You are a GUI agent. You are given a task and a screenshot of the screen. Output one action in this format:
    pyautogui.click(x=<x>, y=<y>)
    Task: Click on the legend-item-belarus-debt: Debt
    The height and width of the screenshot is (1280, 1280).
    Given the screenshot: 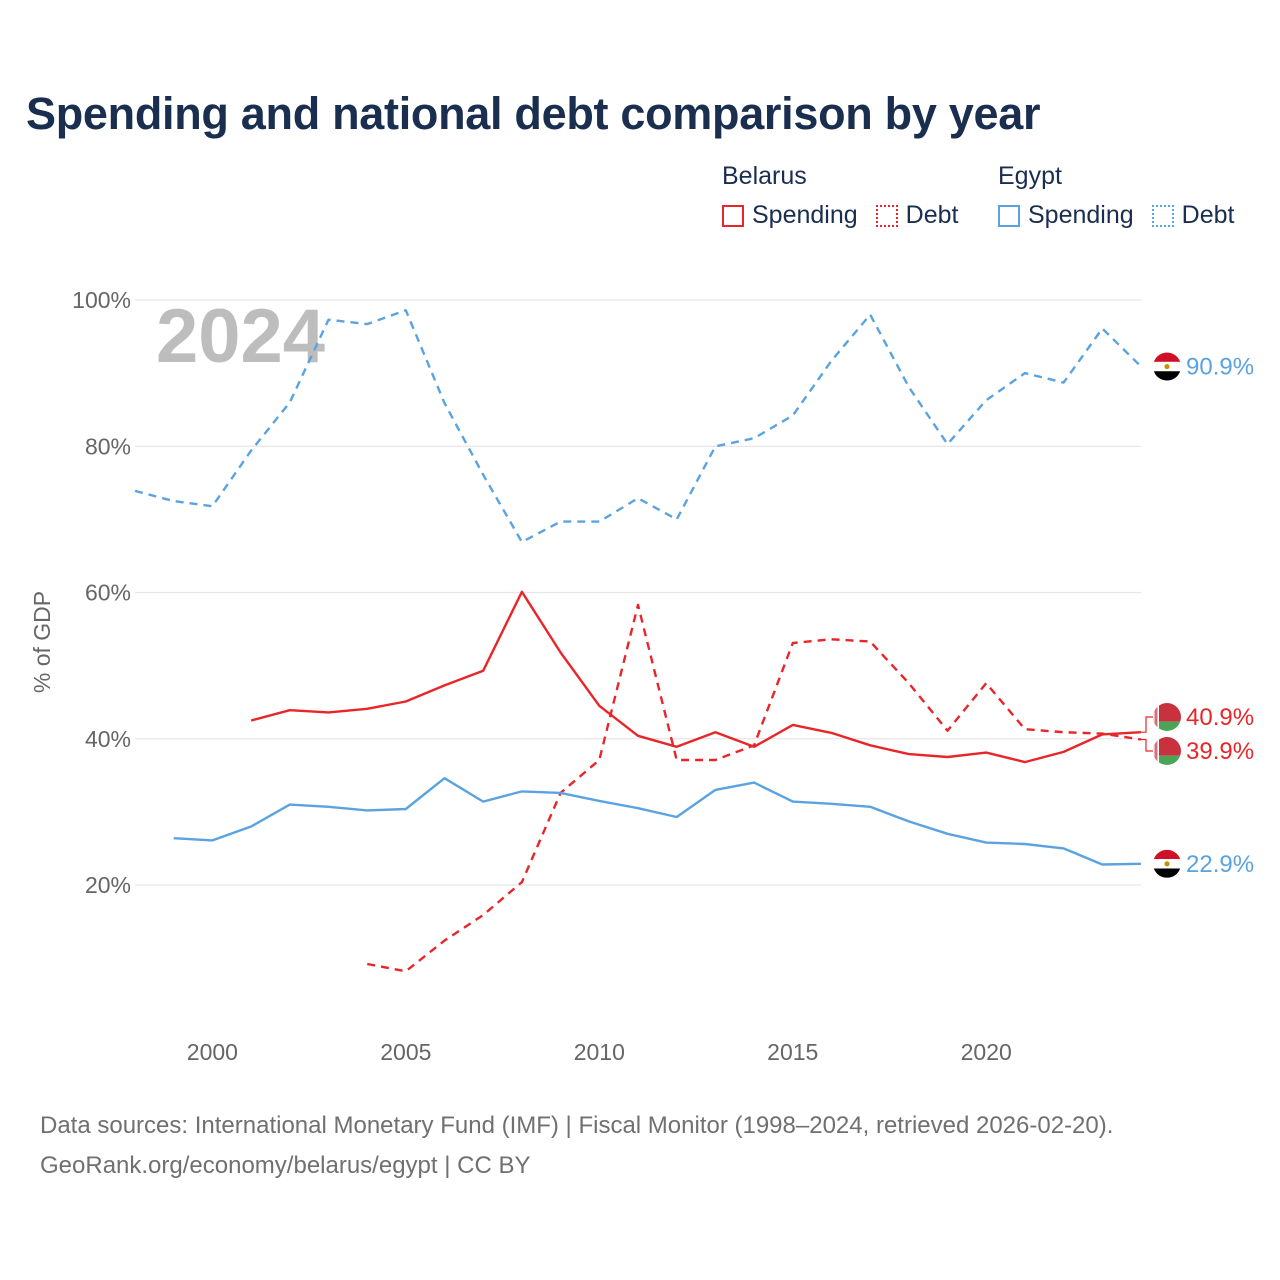 What is the action you would take?
    pyautogui.click(x=917, y=215)
    